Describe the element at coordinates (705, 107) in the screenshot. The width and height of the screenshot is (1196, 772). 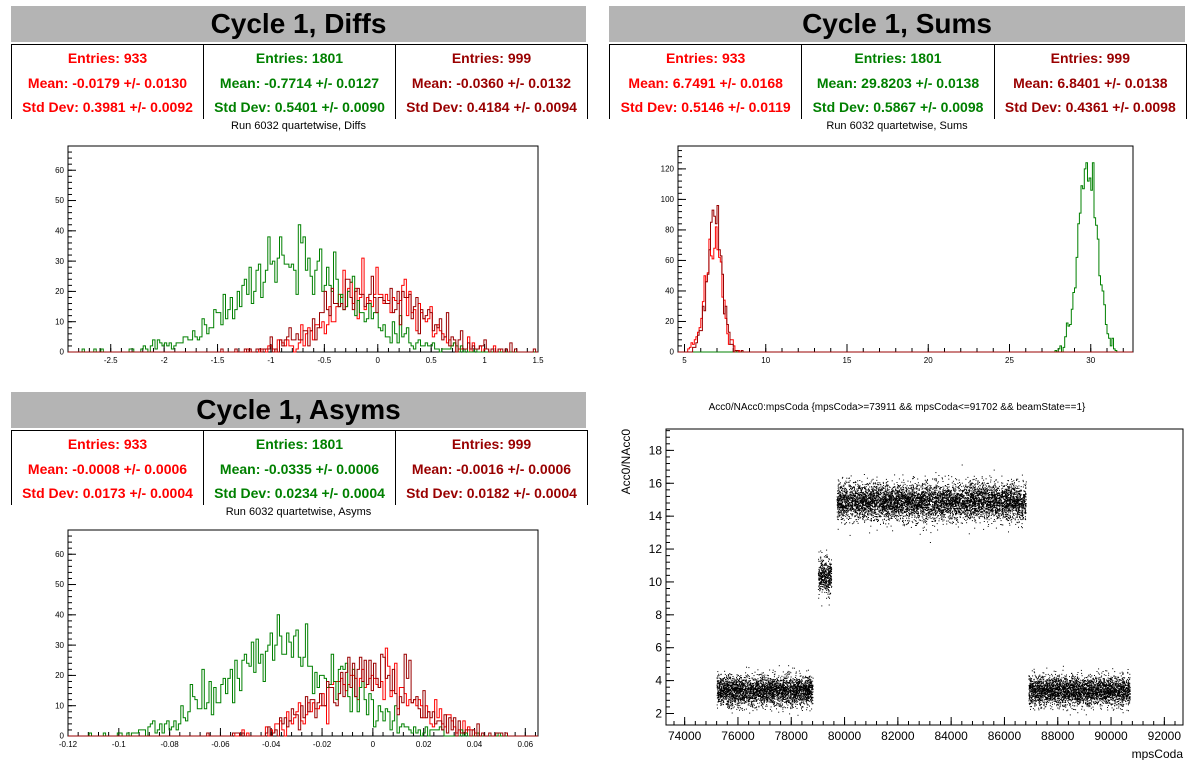
I see `stat-std: Std Dev: 0.5146 +/- 0.0119` at that location.